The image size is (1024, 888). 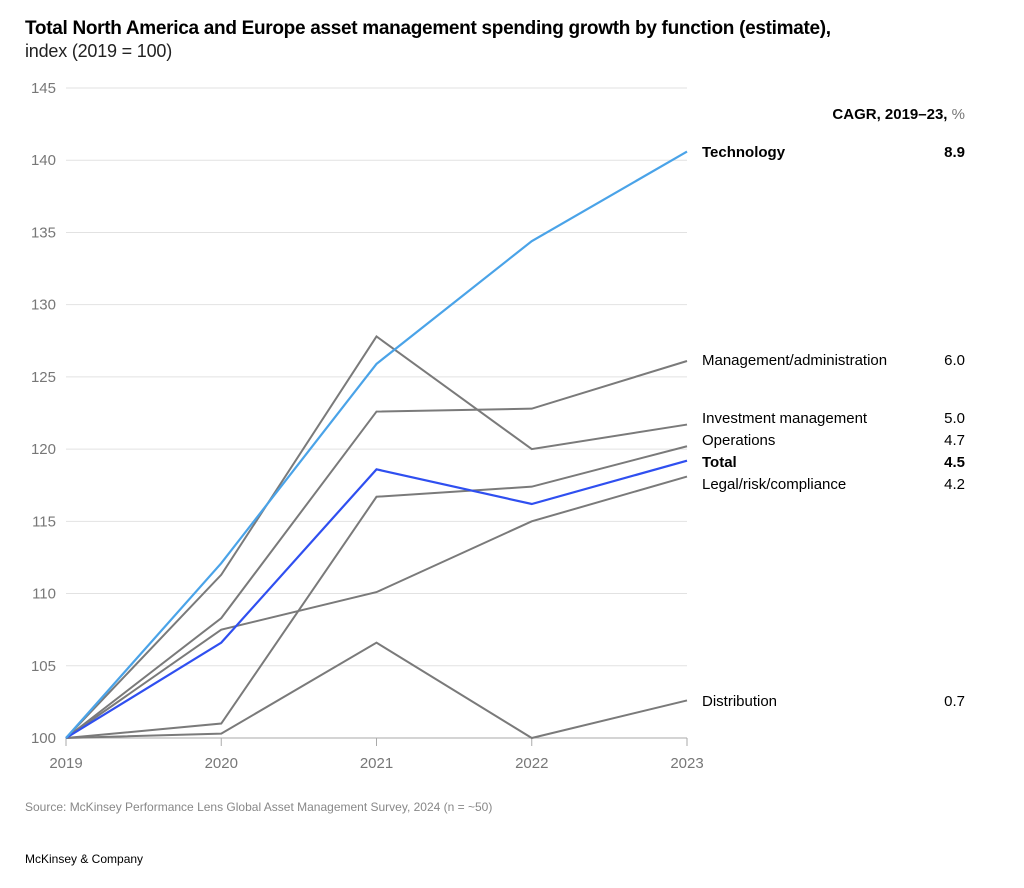 I want to click on legend-label: Legal/risk/compliance, so click(x=774, y=484).